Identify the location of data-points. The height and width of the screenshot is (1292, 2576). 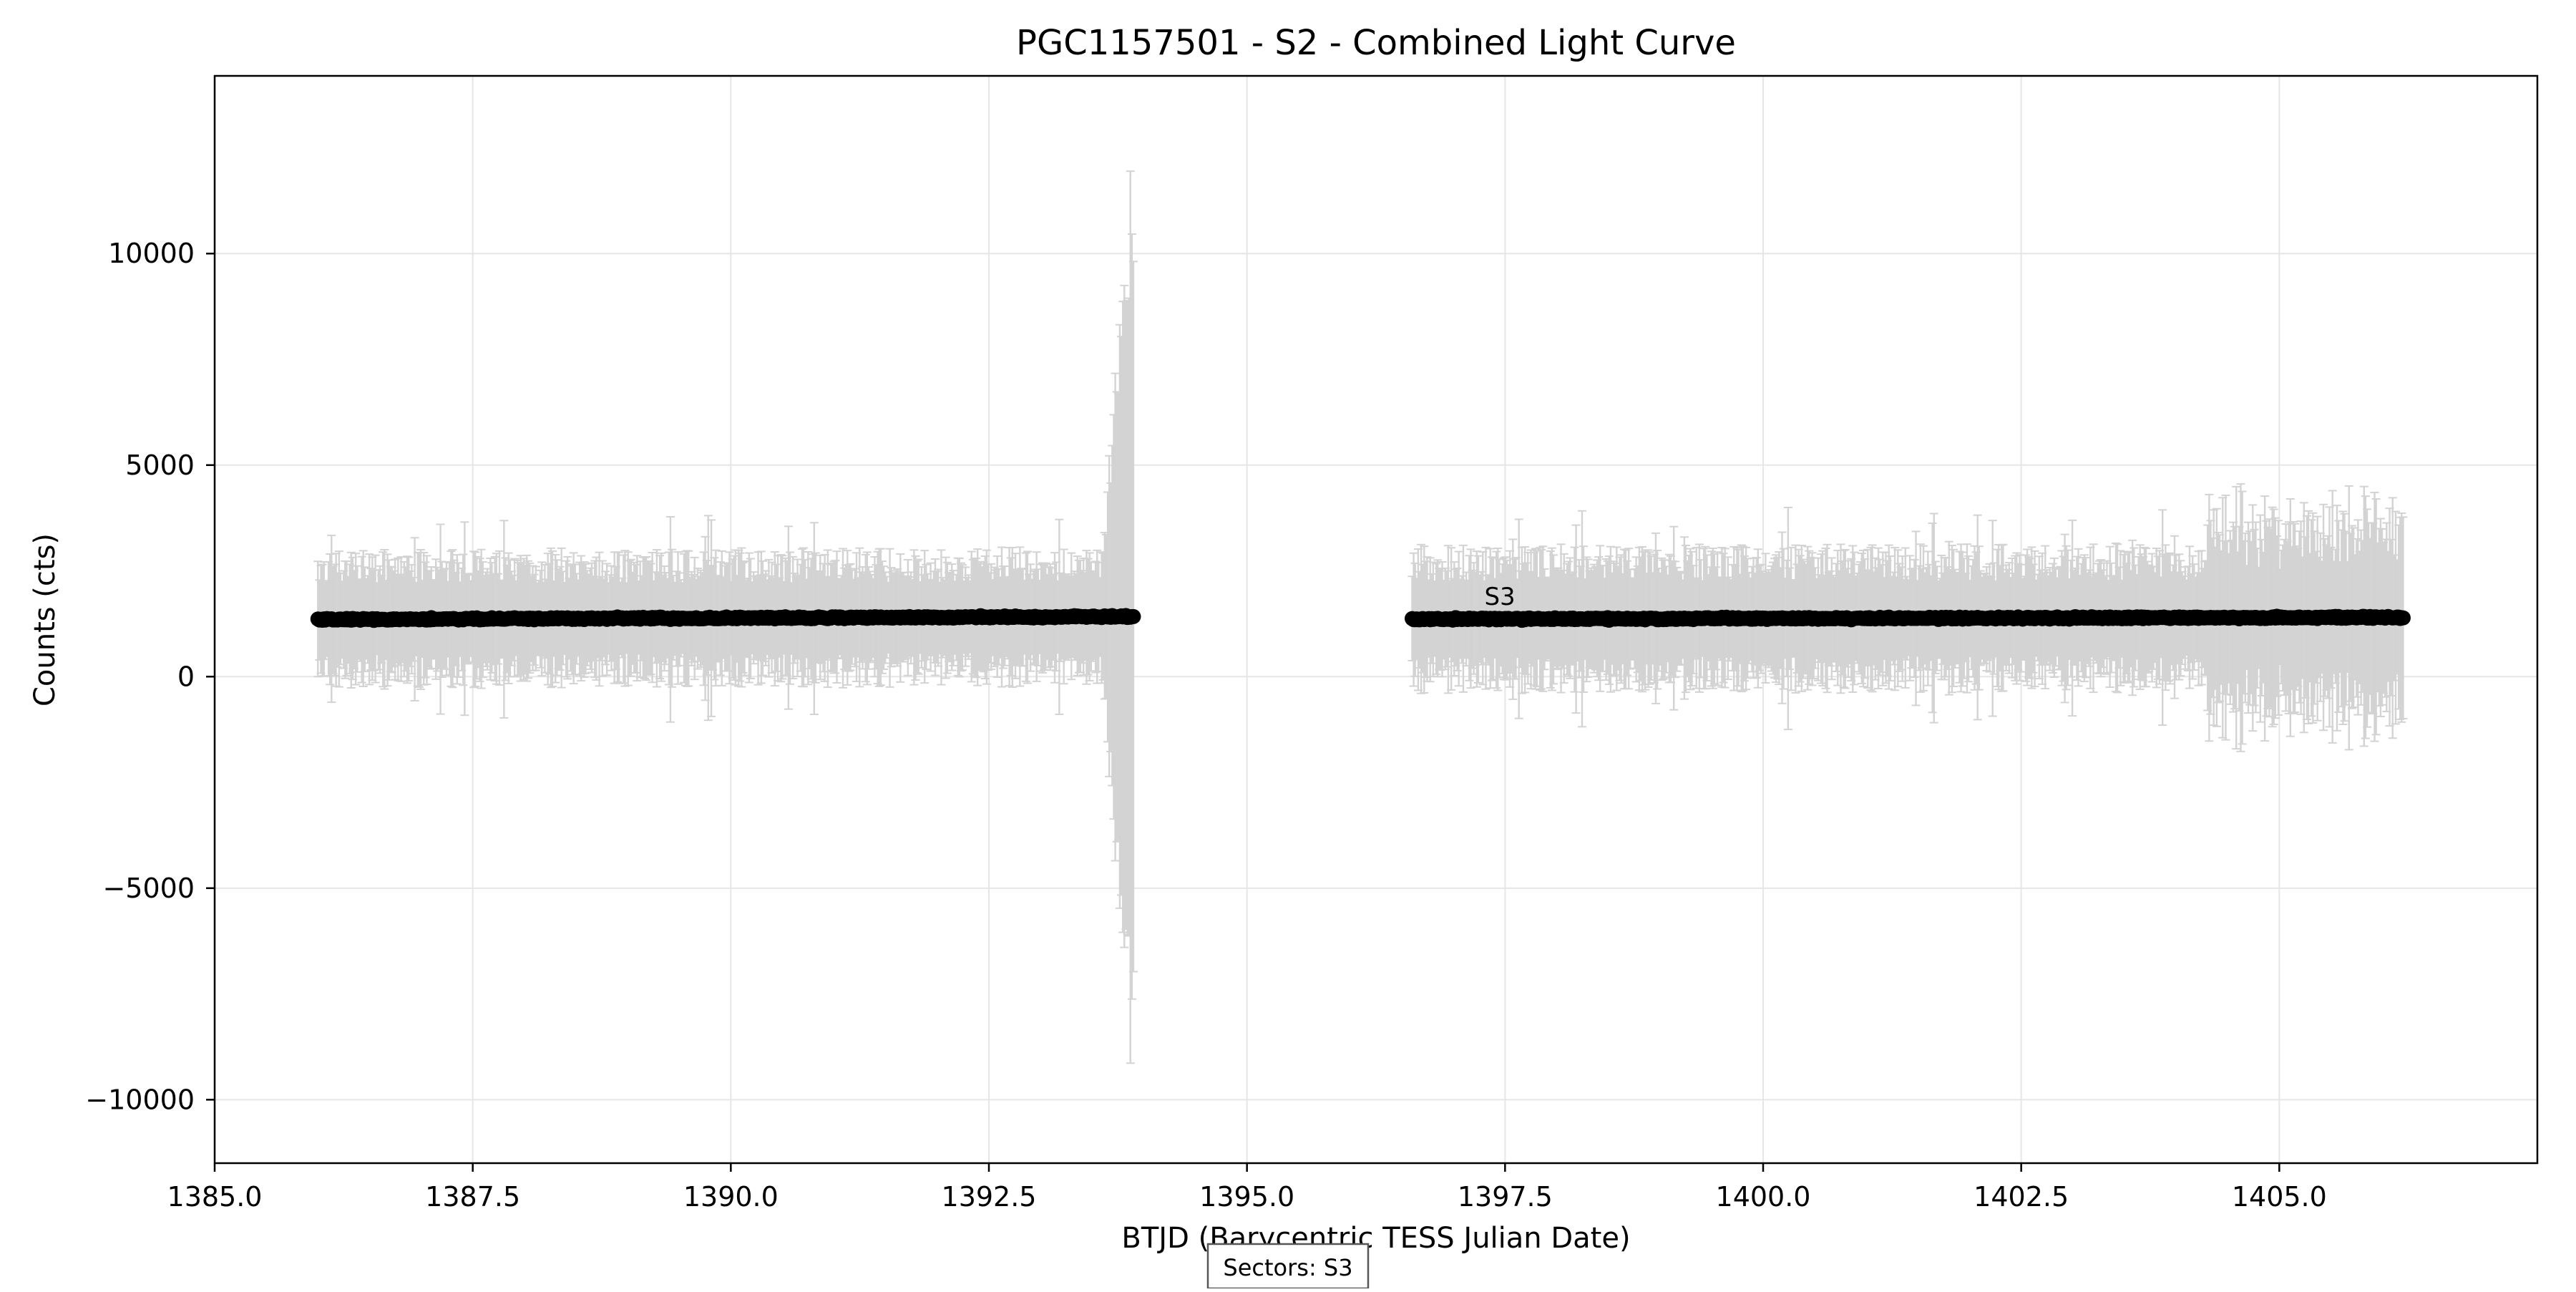
(1360, 618).